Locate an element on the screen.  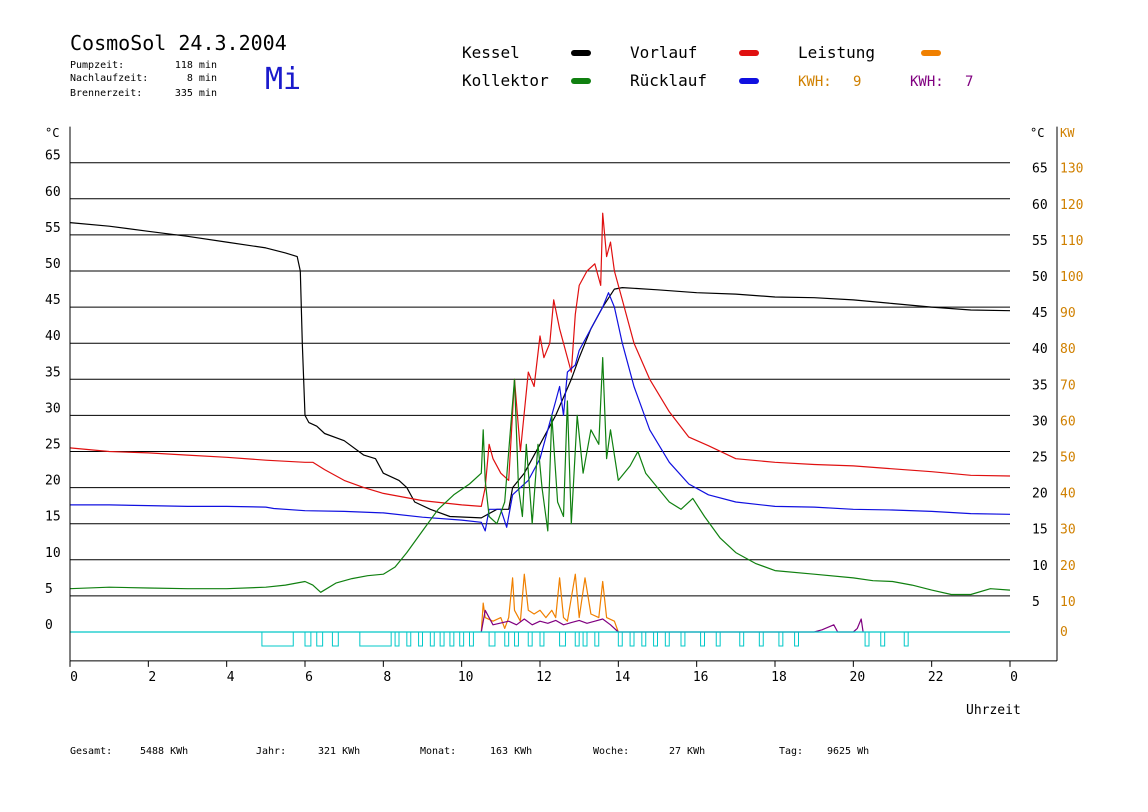
kwh-value: 9 is located at coordinates (857, 82).